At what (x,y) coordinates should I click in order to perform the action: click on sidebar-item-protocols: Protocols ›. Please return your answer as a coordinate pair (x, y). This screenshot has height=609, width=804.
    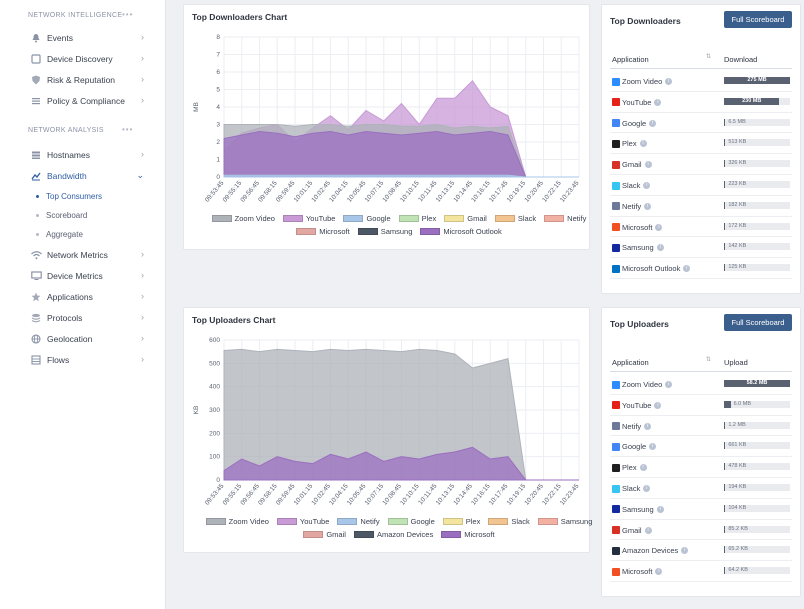
    Looking at the image, I should click on (89, 318).